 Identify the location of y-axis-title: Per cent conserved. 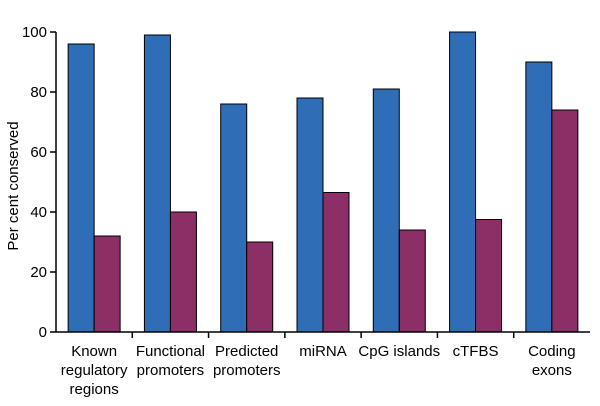
(13, 185).